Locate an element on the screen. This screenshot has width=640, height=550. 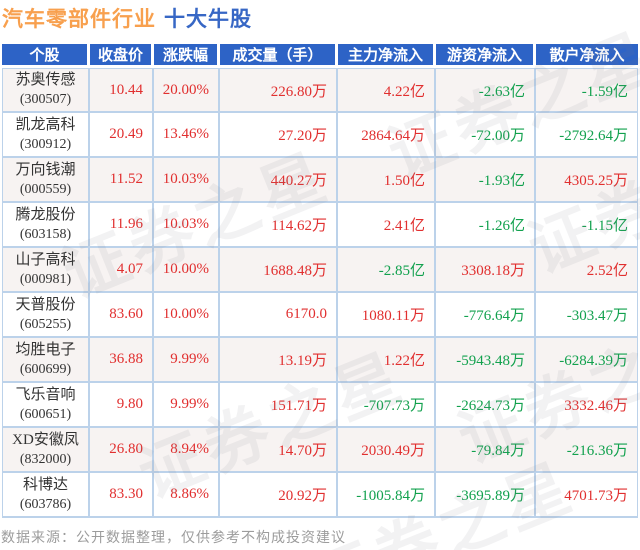
close-price-cell: 10.44 is located at coordinates (122, 90).